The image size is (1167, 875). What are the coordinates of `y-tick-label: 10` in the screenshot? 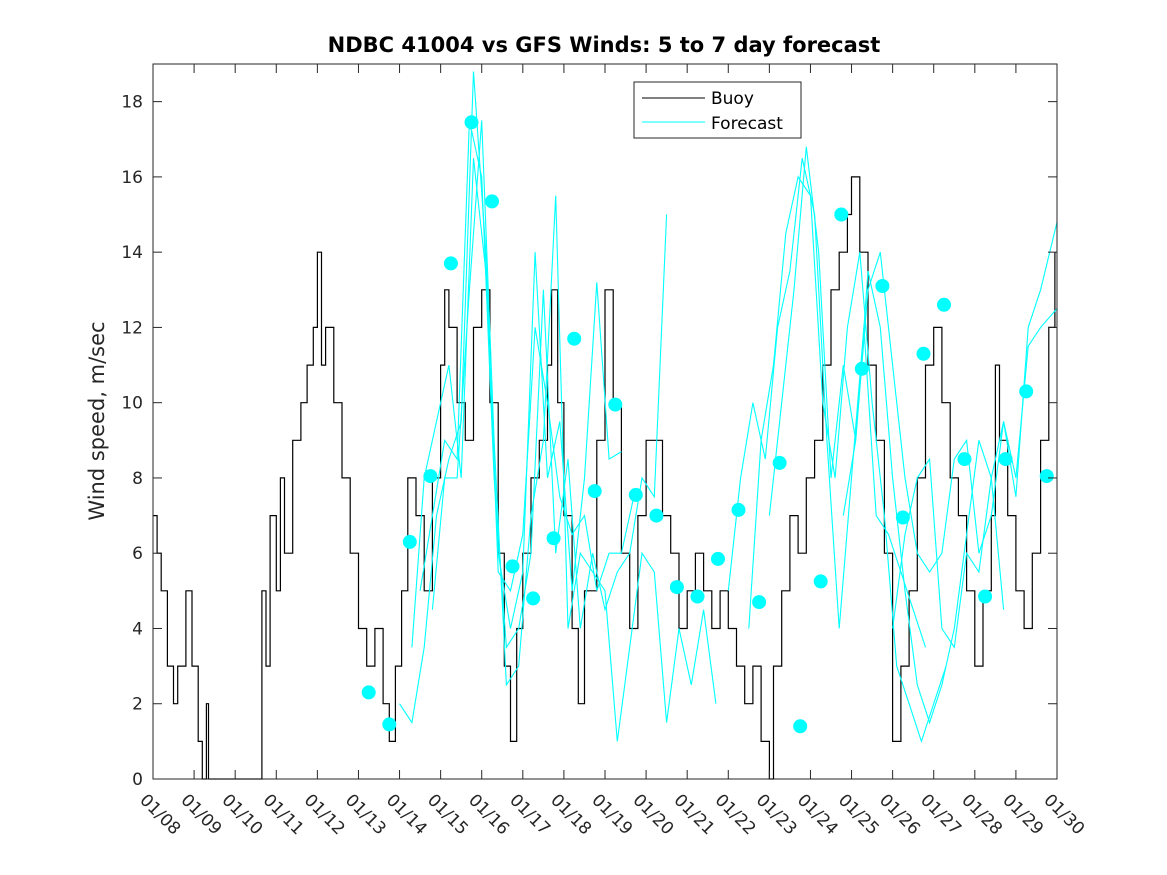 It's located at (132, 404).